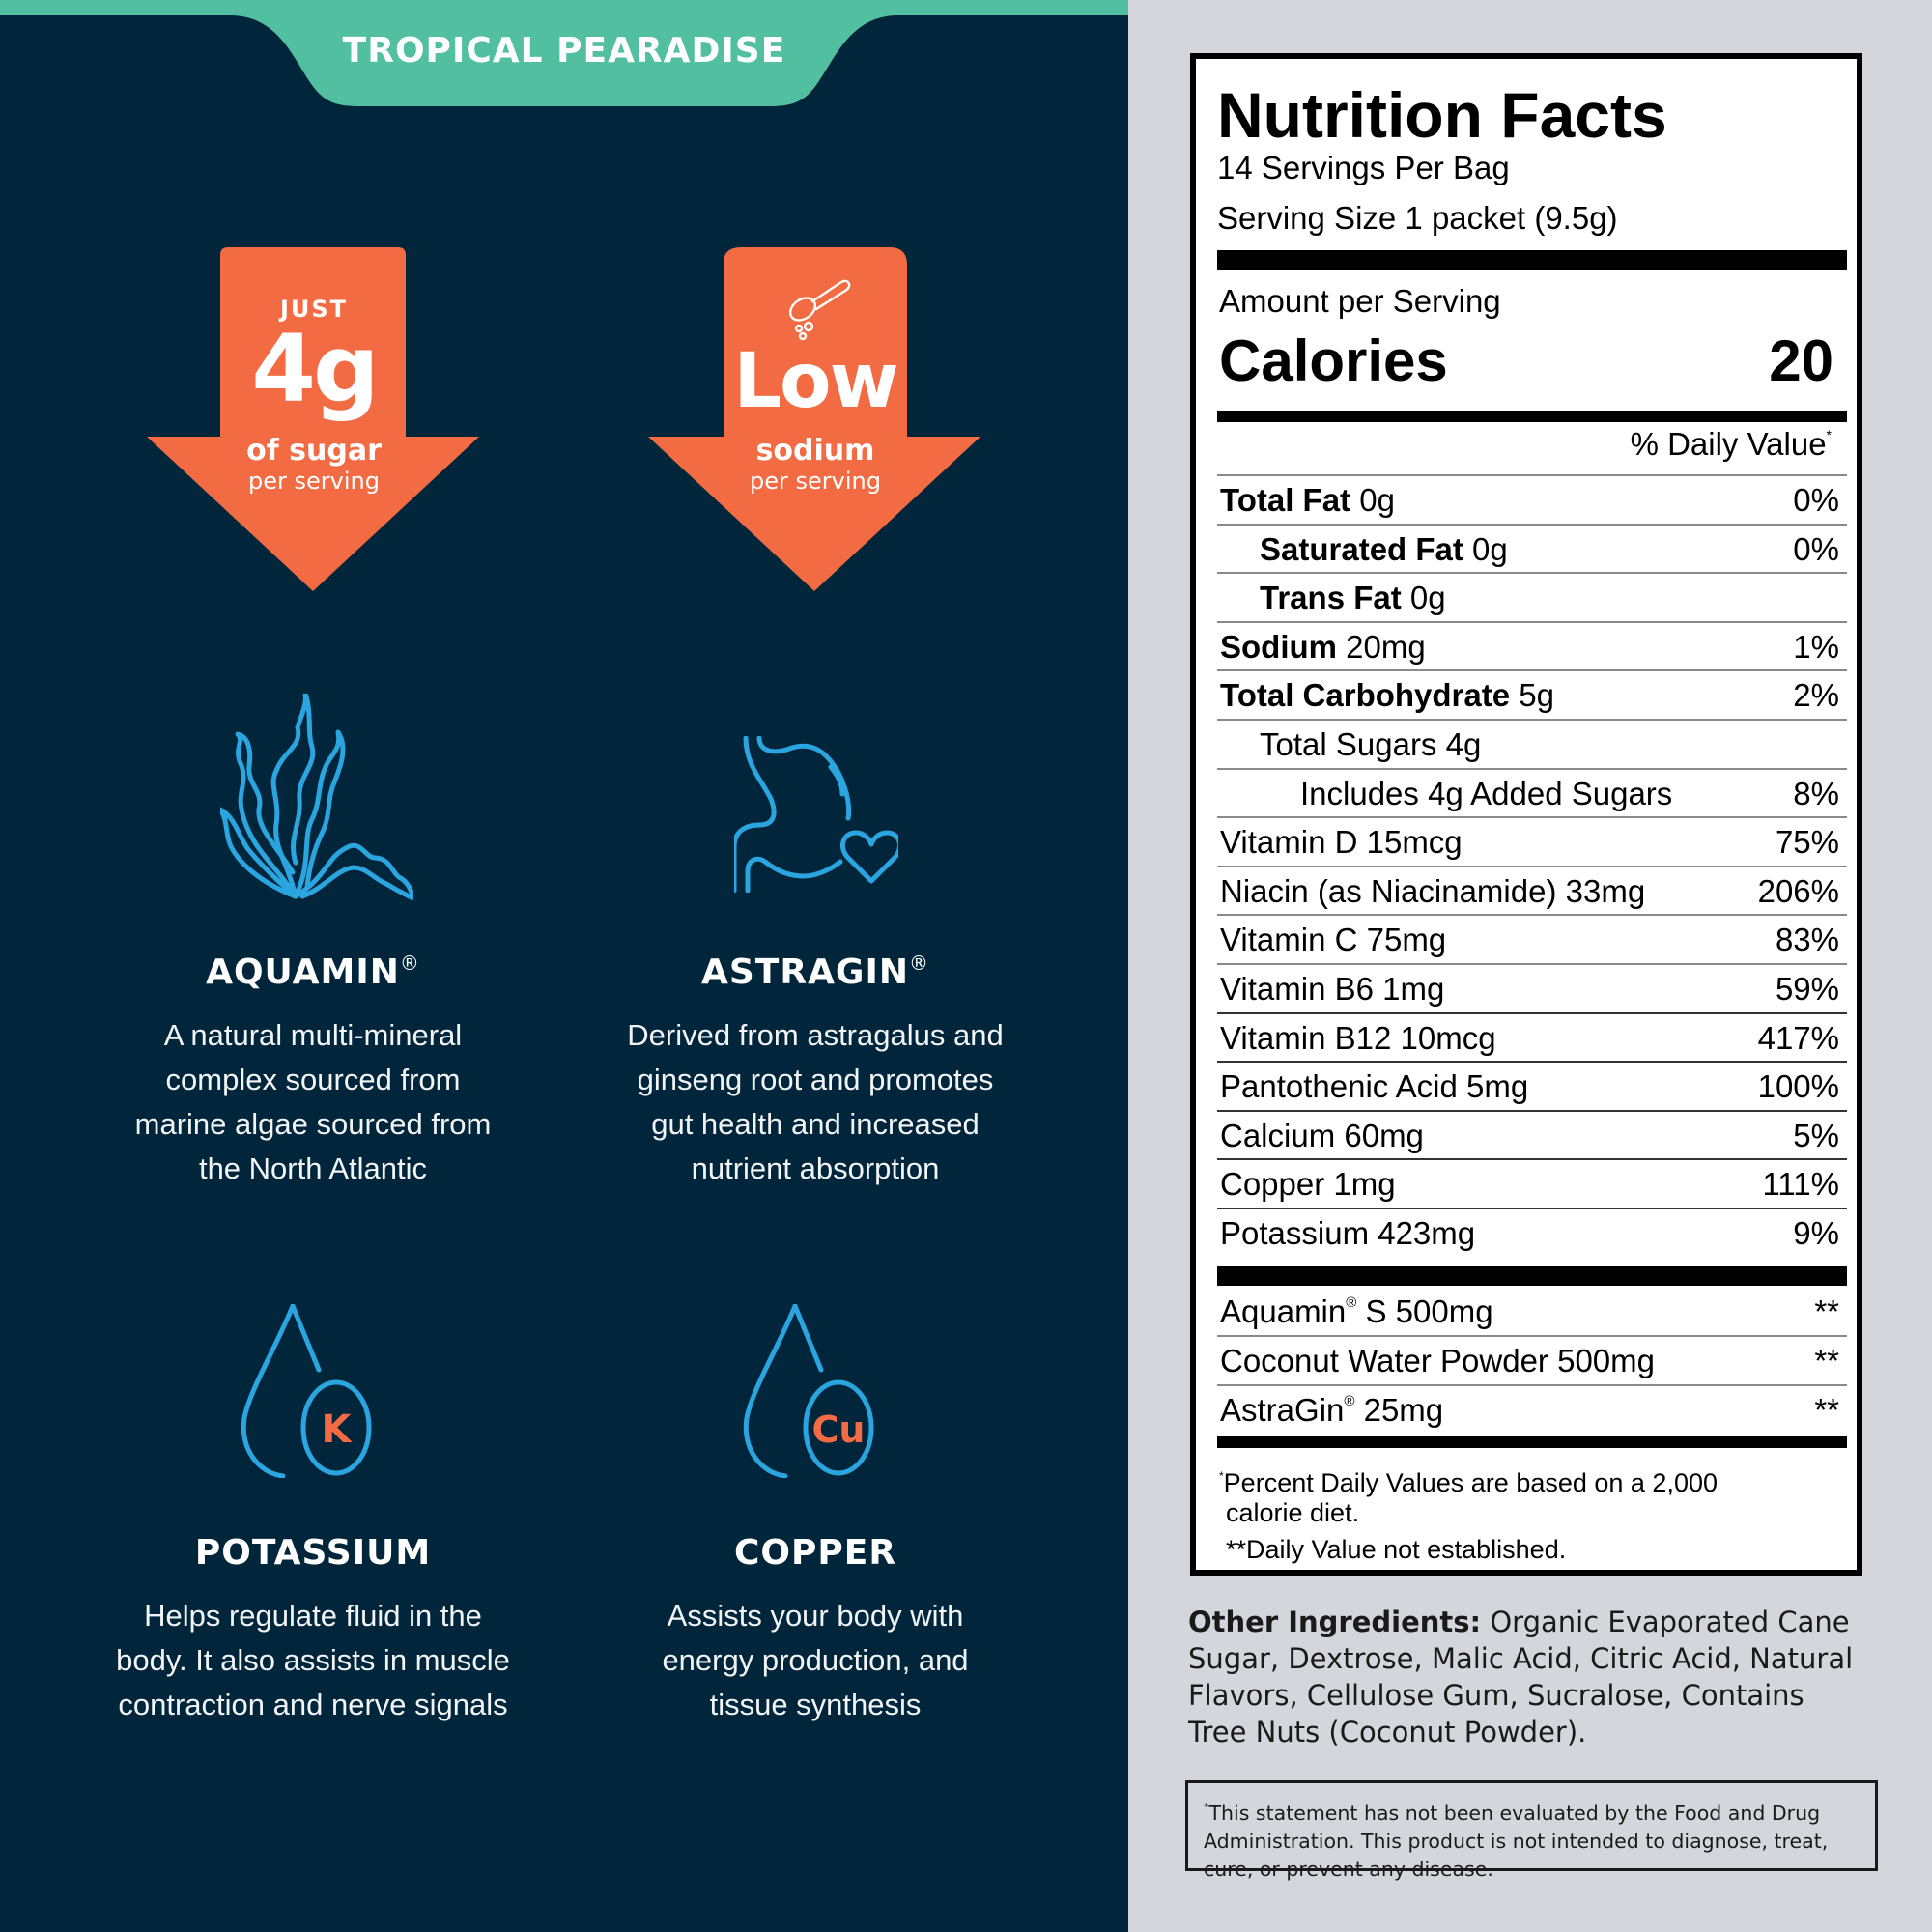 The image size is (1932, 1932). Describe the element at coordinates (1532, 598) in the screenshot. I see `nutrient-row: Trans Fat 0g` at that location.